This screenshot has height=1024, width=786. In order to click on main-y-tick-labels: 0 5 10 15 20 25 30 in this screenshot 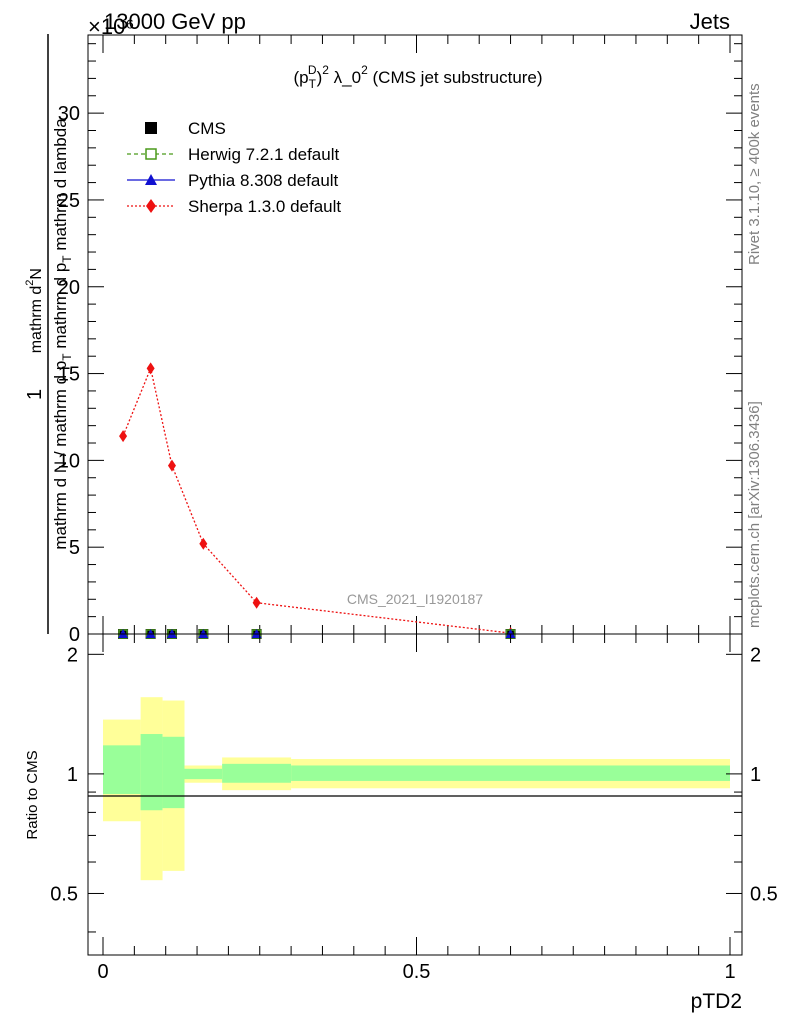, I will do `click(69, 374)`.